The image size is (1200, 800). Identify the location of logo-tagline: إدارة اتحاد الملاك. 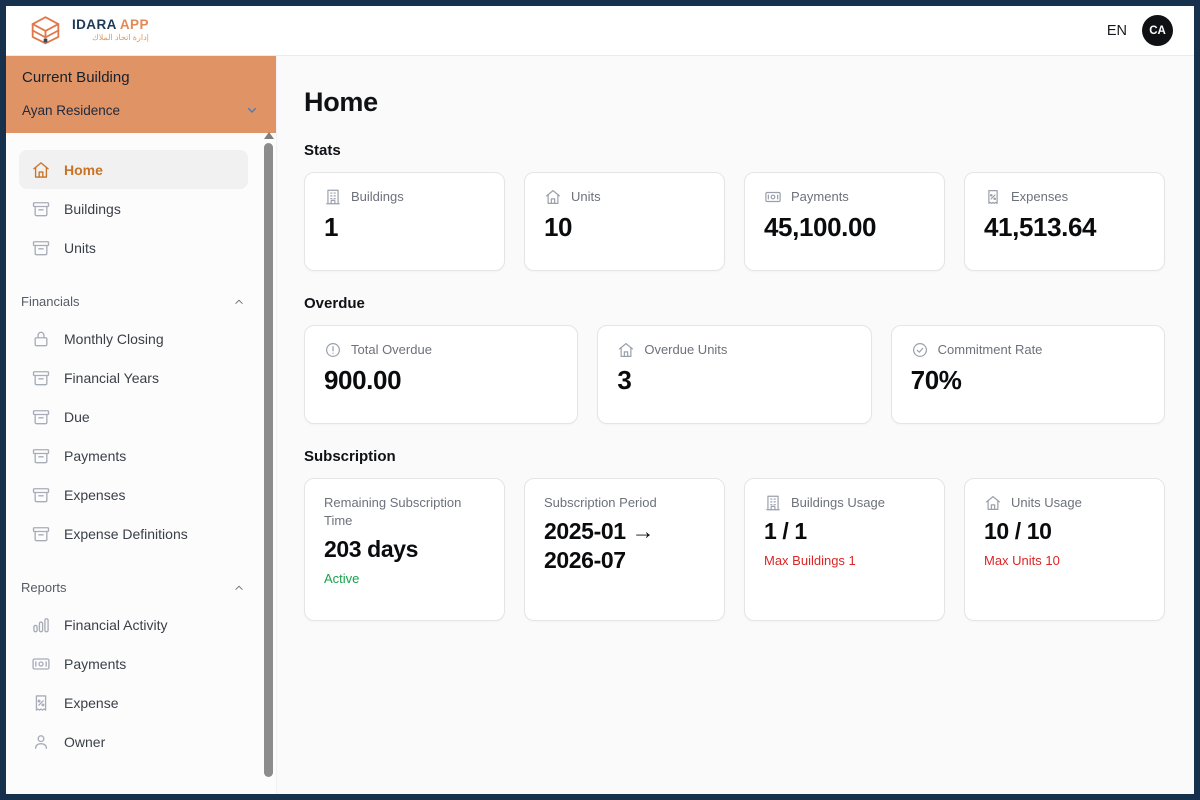
(120, 38).